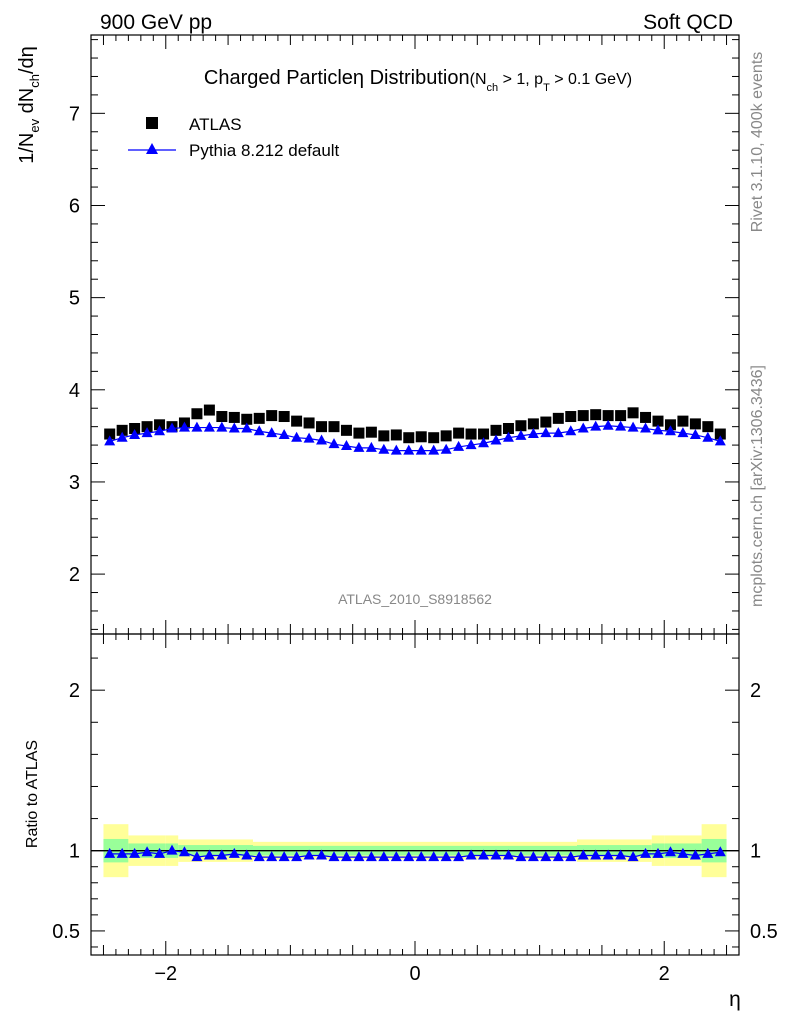 The height and width of the screenshot is (1024, 786). I want to click on pythia-line, so click(415, 438).